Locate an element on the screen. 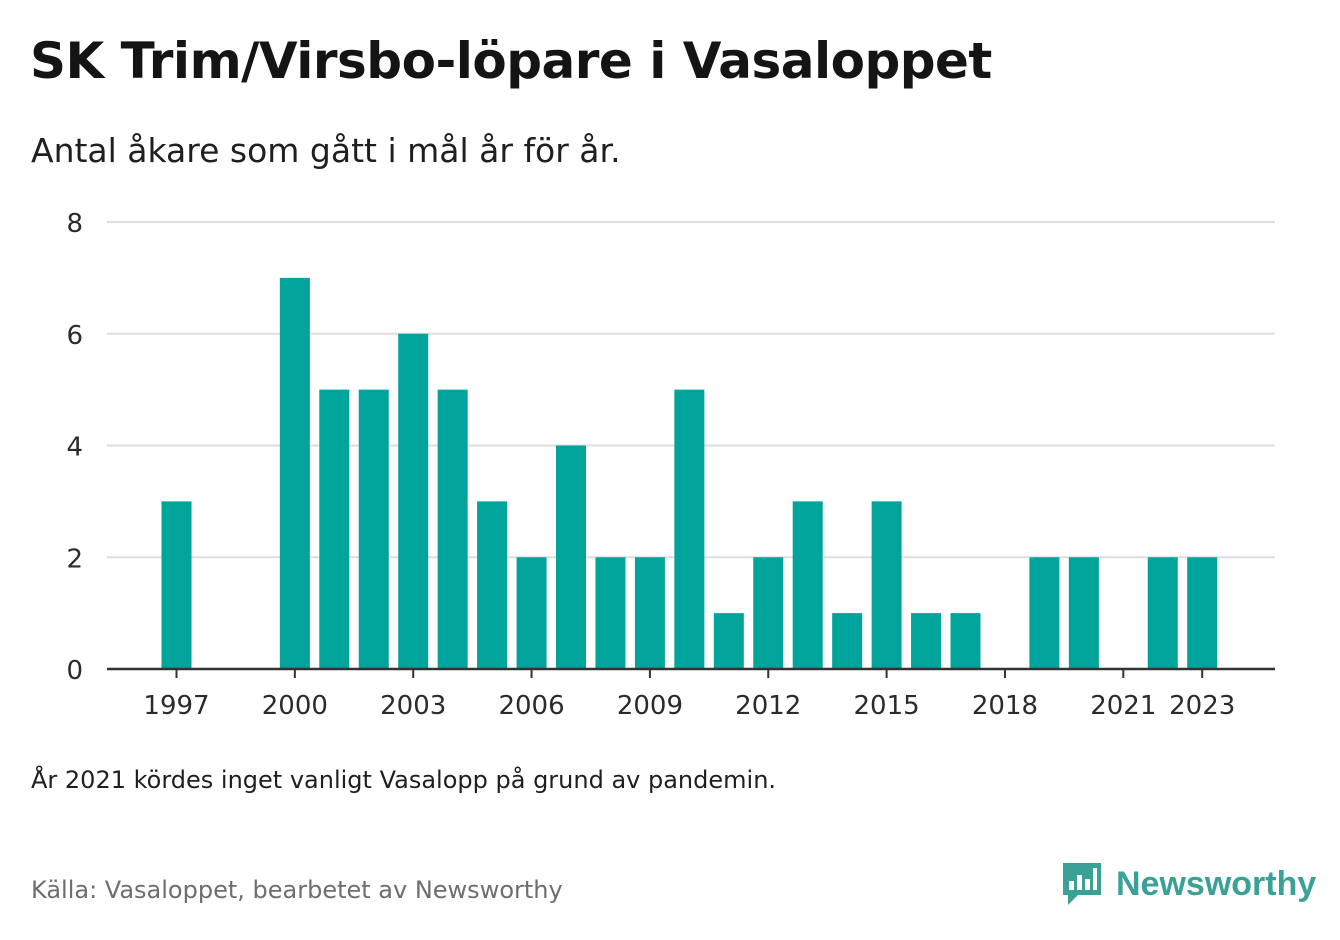 This screenshot has height=940, width=1340. bar-2015 is located at coordinates (886, 585).